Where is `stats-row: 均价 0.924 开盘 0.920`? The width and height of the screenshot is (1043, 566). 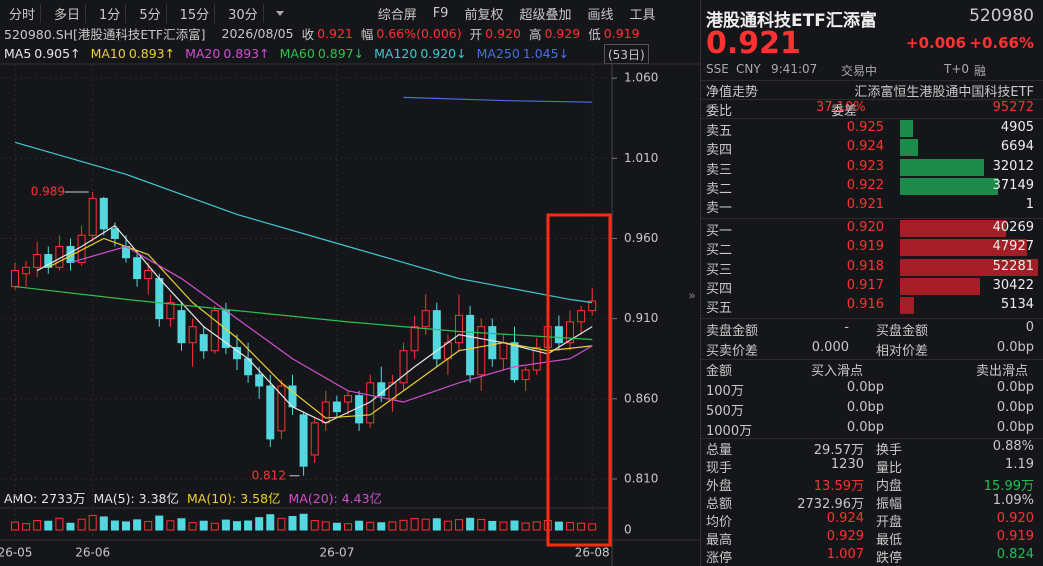 stats-row: 均价 0.924 开盘 0.920 is located at coordinates (870, 520).